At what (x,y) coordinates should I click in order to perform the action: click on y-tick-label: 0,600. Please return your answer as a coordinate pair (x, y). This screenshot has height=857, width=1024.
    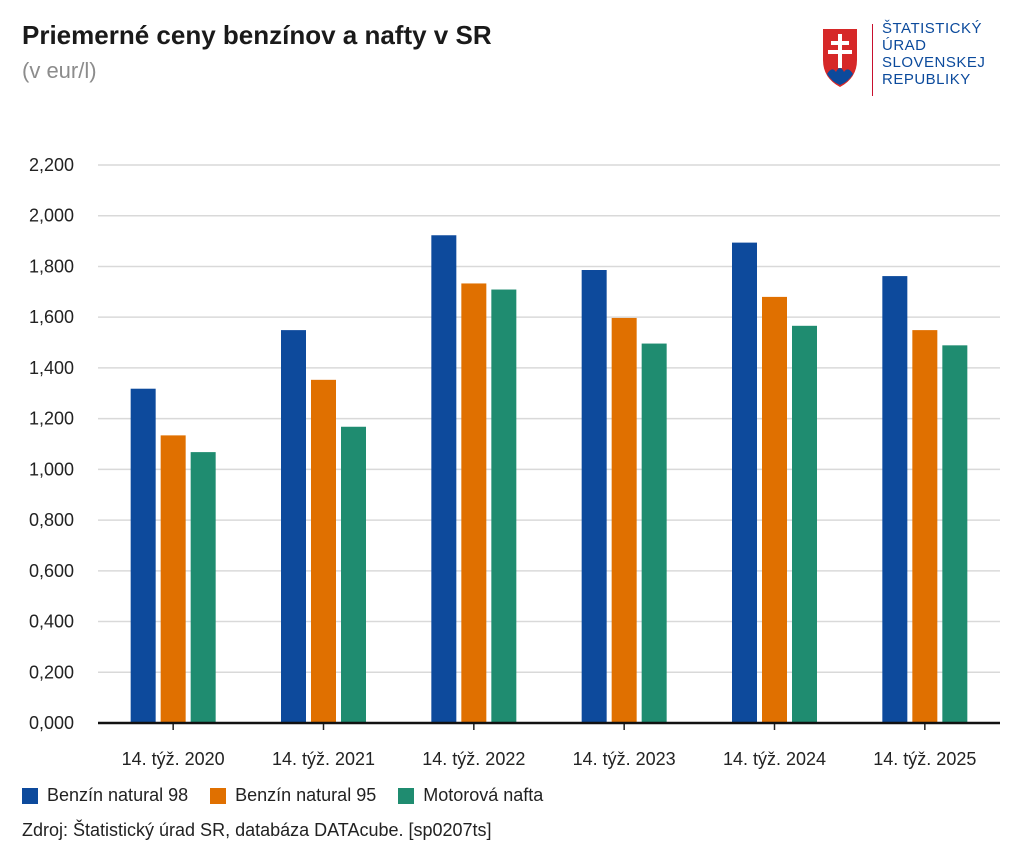
    Looking at the image, I should click on (51, 571).